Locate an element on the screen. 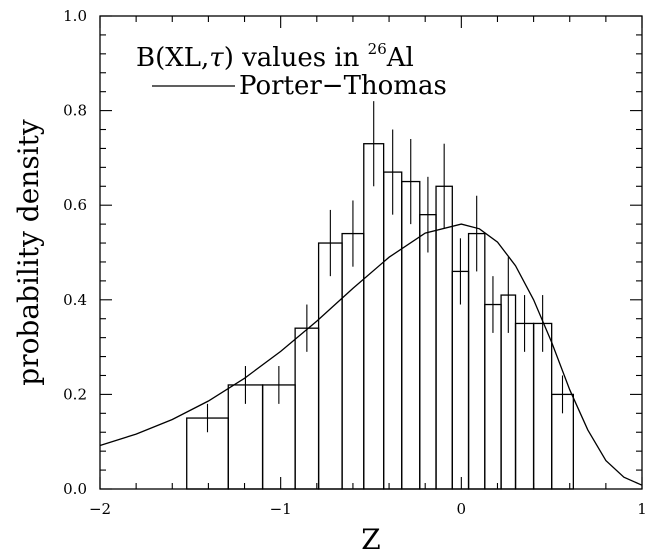  x-axis-label: Z is located at coordinates (370, 539).